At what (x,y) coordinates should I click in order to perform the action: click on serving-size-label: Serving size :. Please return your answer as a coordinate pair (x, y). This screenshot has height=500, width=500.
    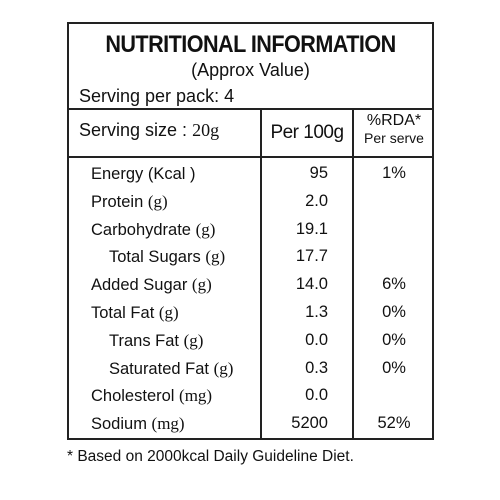
    Looking at the image, I should click on (133, 130).